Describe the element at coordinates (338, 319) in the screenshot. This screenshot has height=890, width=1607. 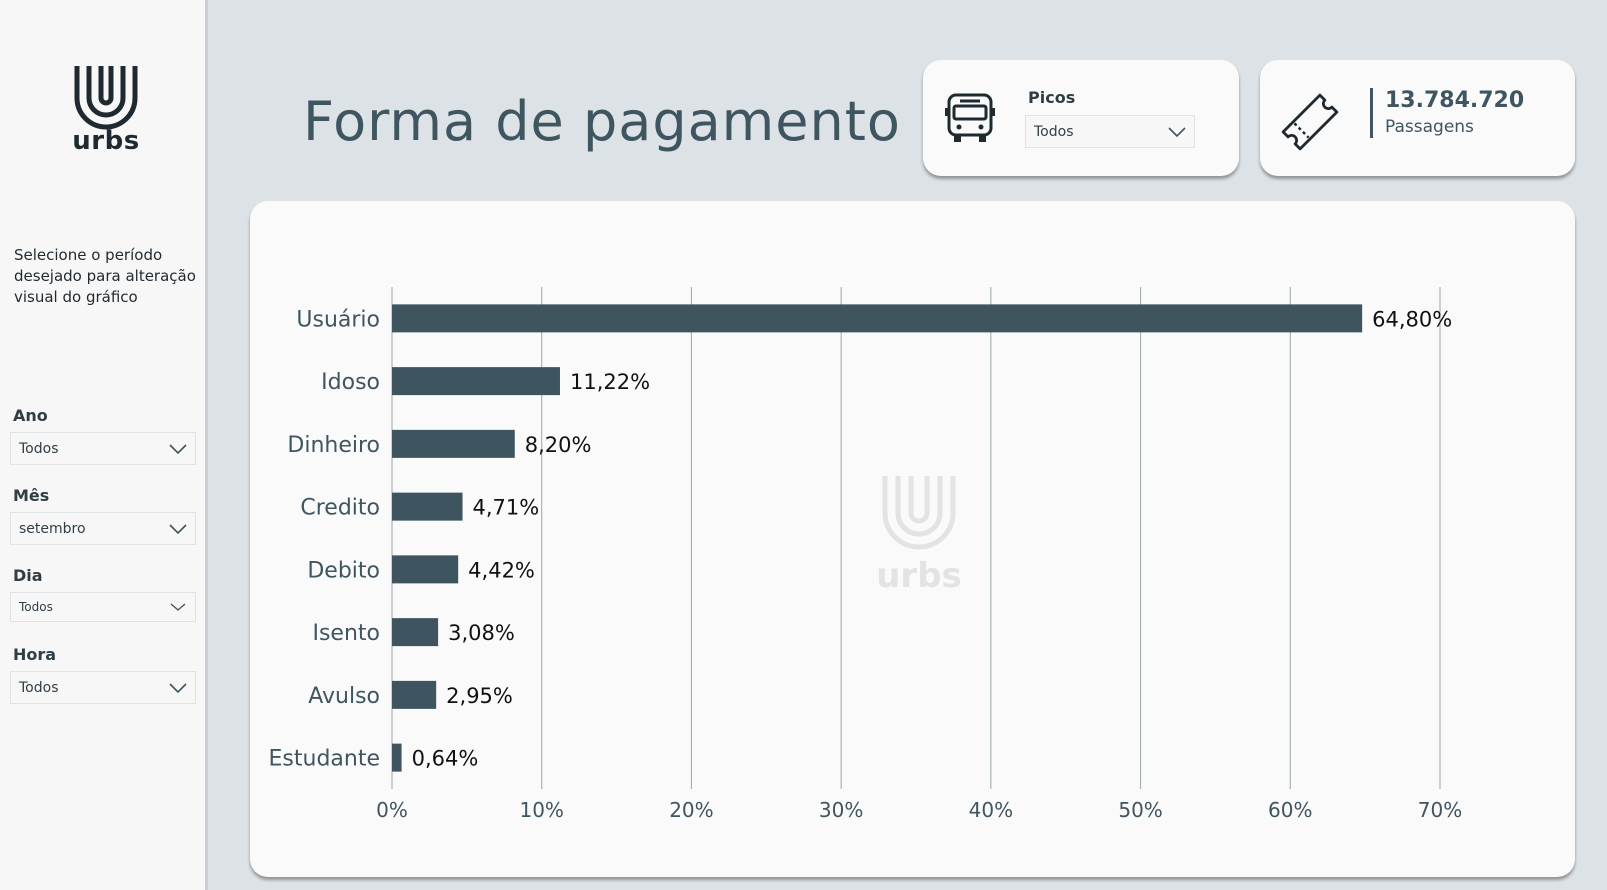
I see `category-label: Usuário` at that location.